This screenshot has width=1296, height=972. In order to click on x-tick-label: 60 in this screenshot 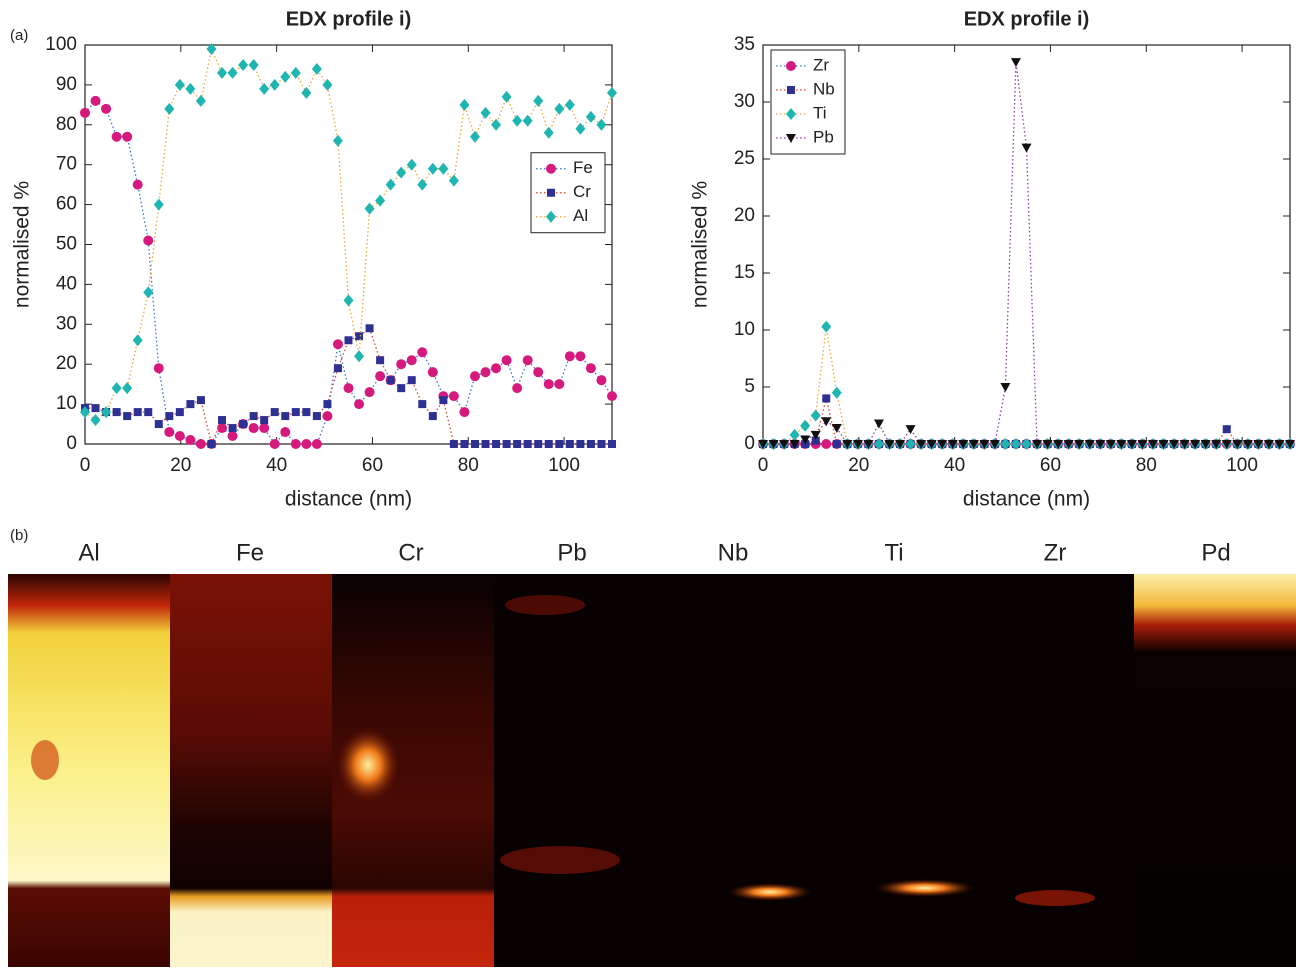, I will do `click(1050, 465)`.